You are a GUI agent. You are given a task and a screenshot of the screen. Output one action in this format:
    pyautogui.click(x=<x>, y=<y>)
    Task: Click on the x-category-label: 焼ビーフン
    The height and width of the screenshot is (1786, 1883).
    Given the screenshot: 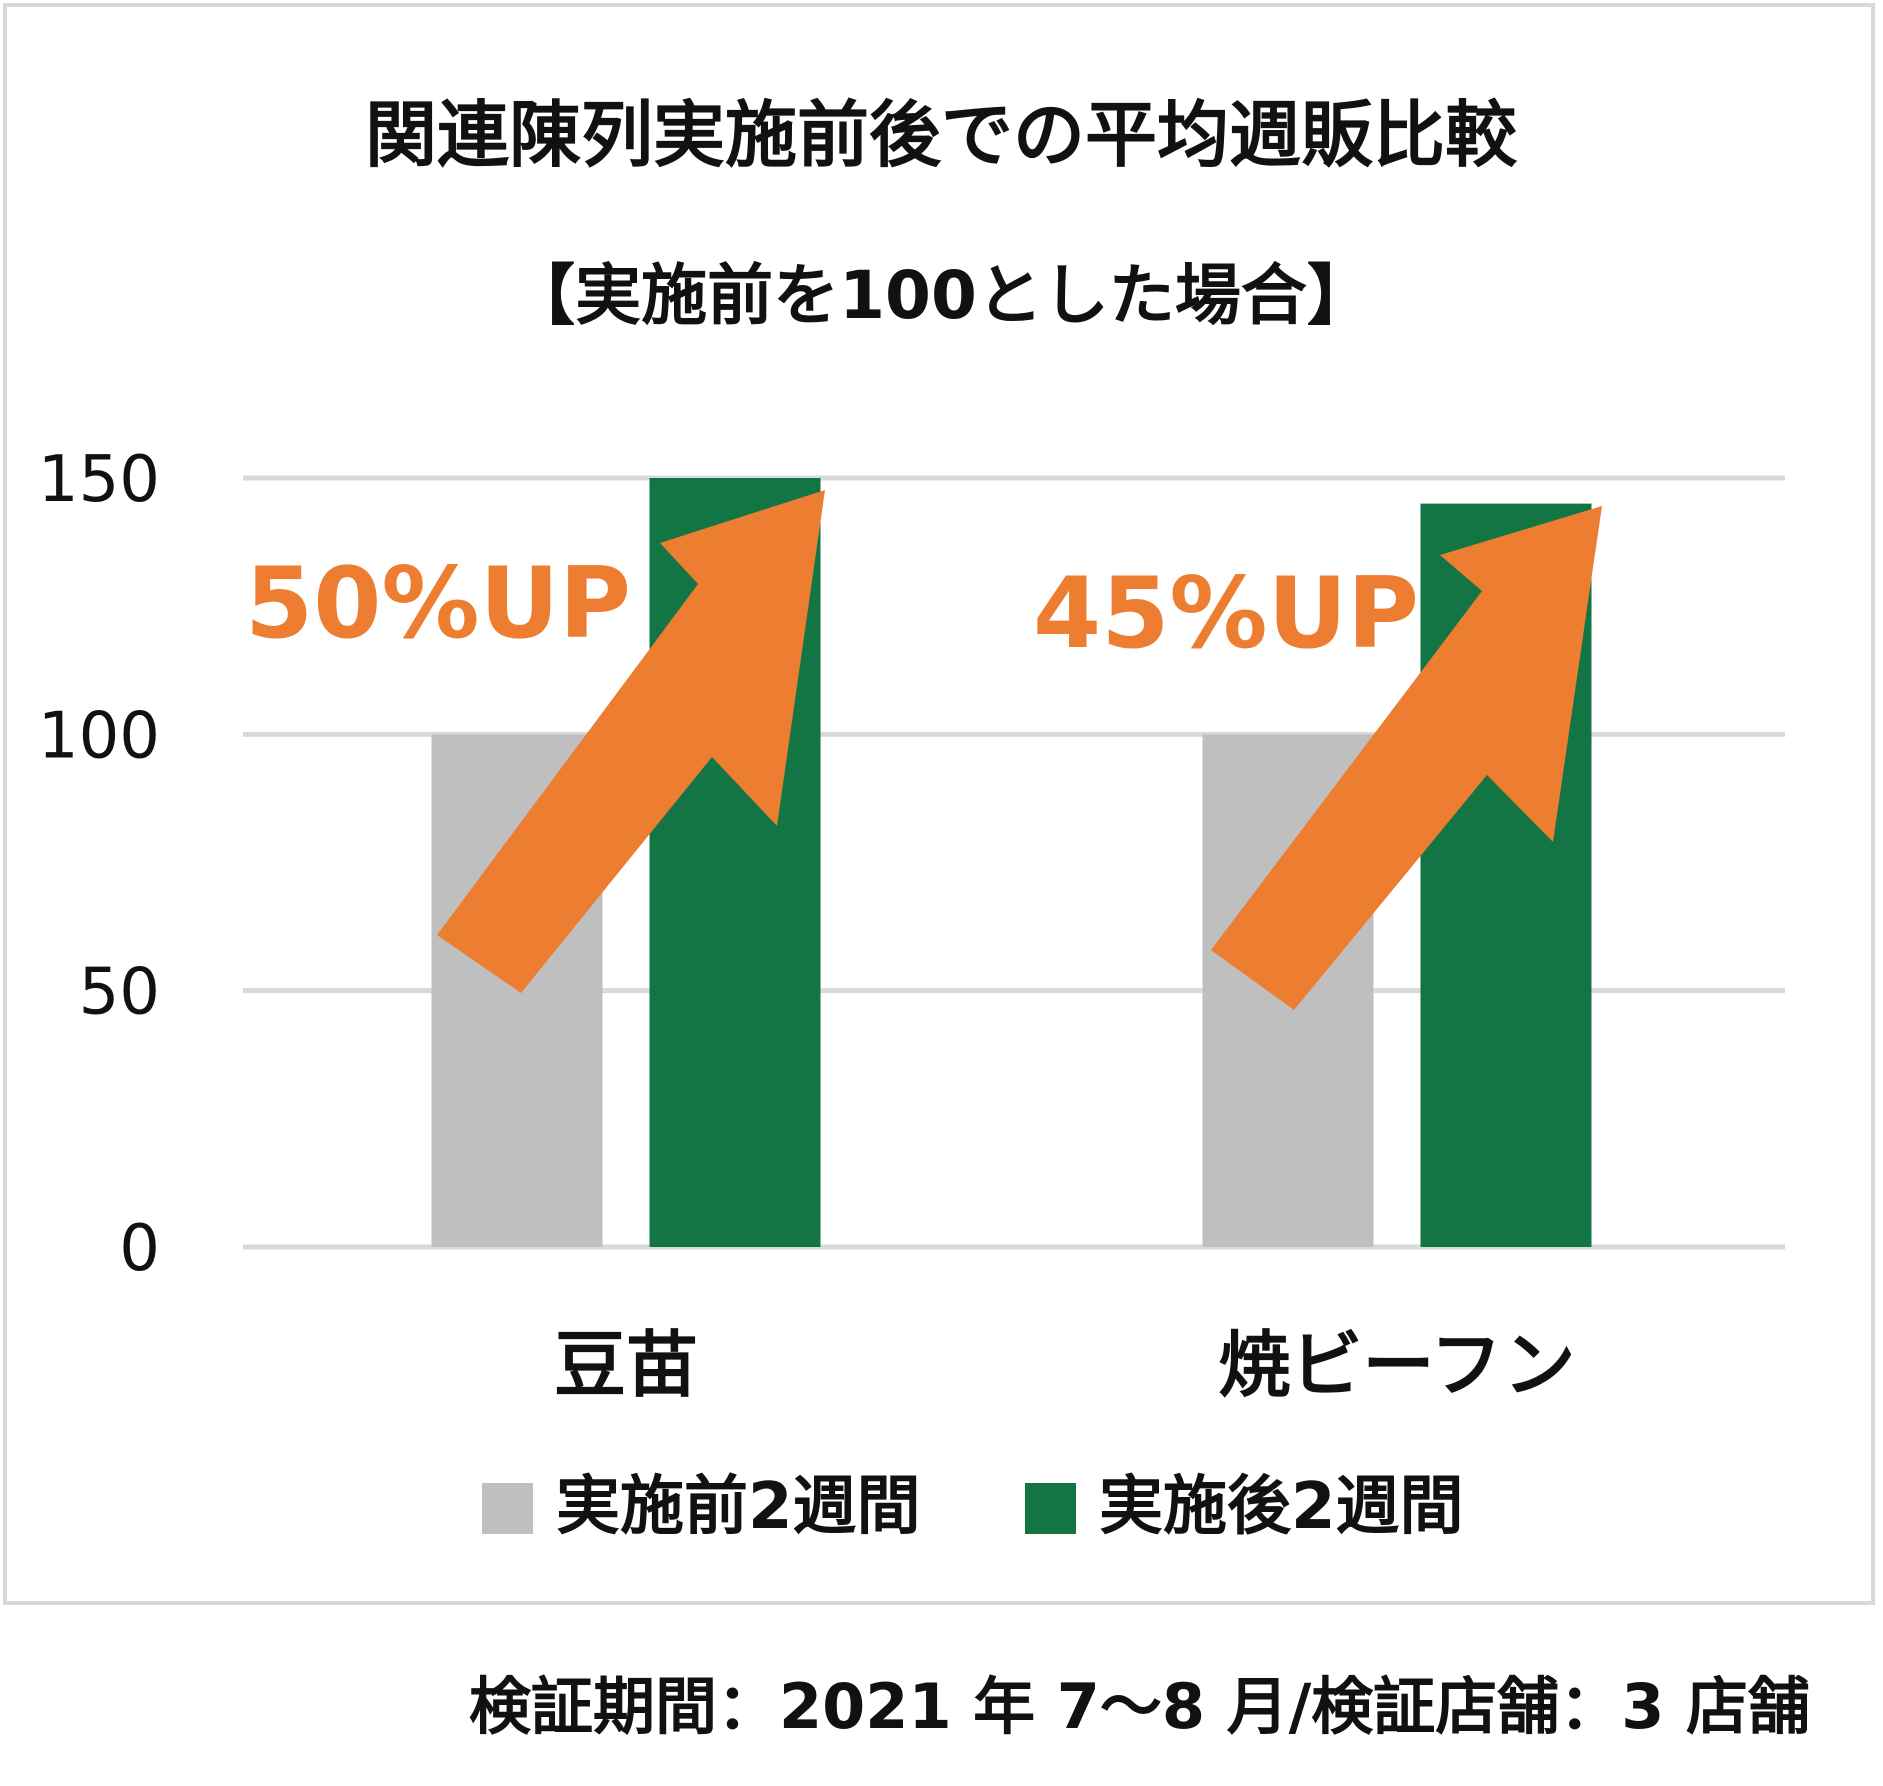 What is the action you would take?
    pyautogui.click(x=1396, y=1365)
    